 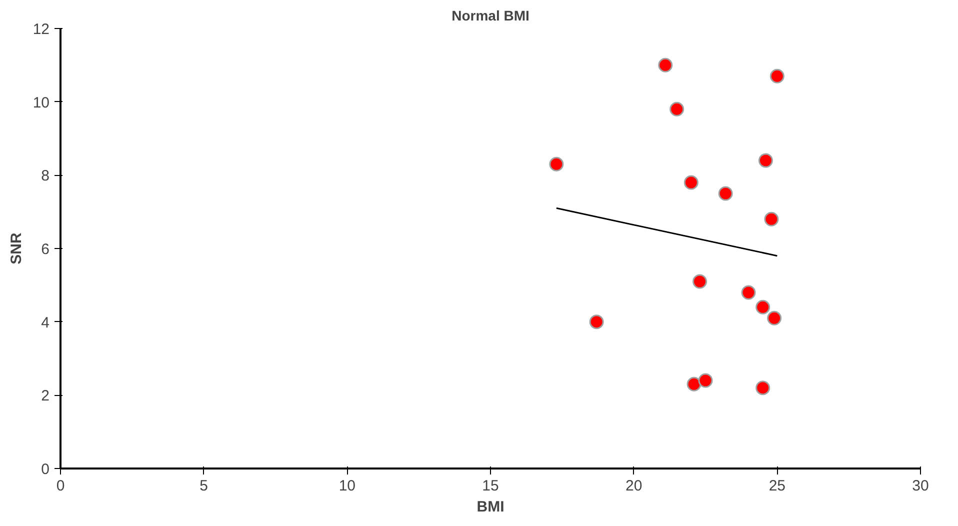 What do you see at coordinates (41, 103) in the screenshot?
I see `y-tick-label: 10` at bounding box center [41, 103].